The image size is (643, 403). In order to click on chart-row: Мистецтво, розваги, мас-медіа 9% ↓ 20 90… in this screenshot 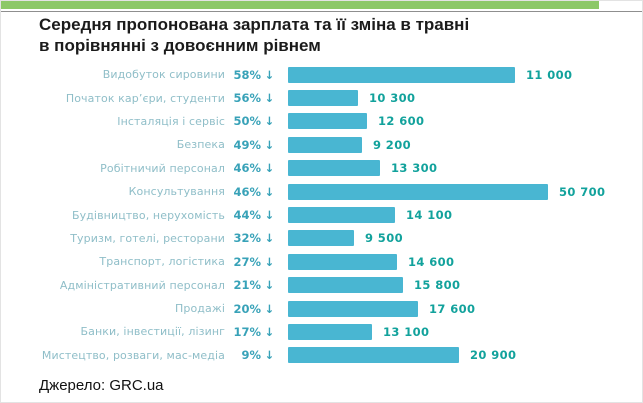, I will do `click(321, 355)`.